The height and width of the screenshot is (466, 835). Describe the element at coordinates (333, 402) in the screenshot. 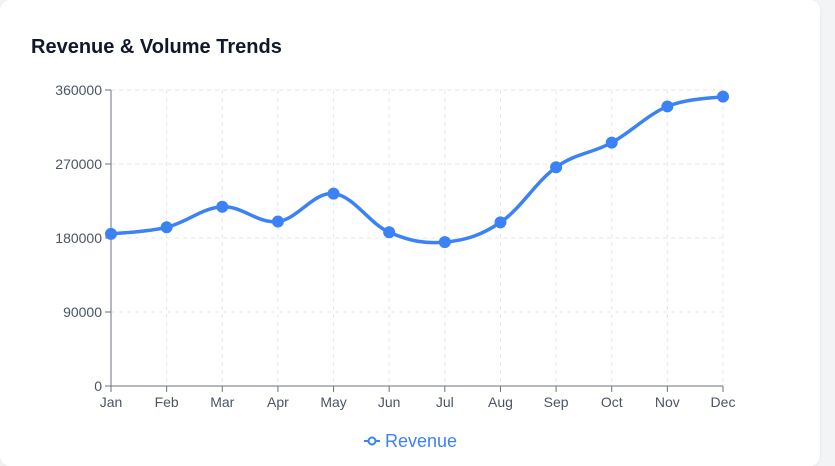

I see `x-tick-label: May` at that location.